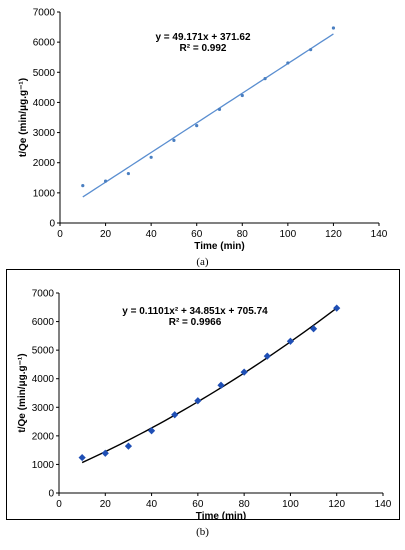 The width and height of the screenshot is (405, 550). What do you see at coordinates (290, 504) in the screenshot?
I see `c1-x-tick-label: 100` at bounding box center [290, 504].